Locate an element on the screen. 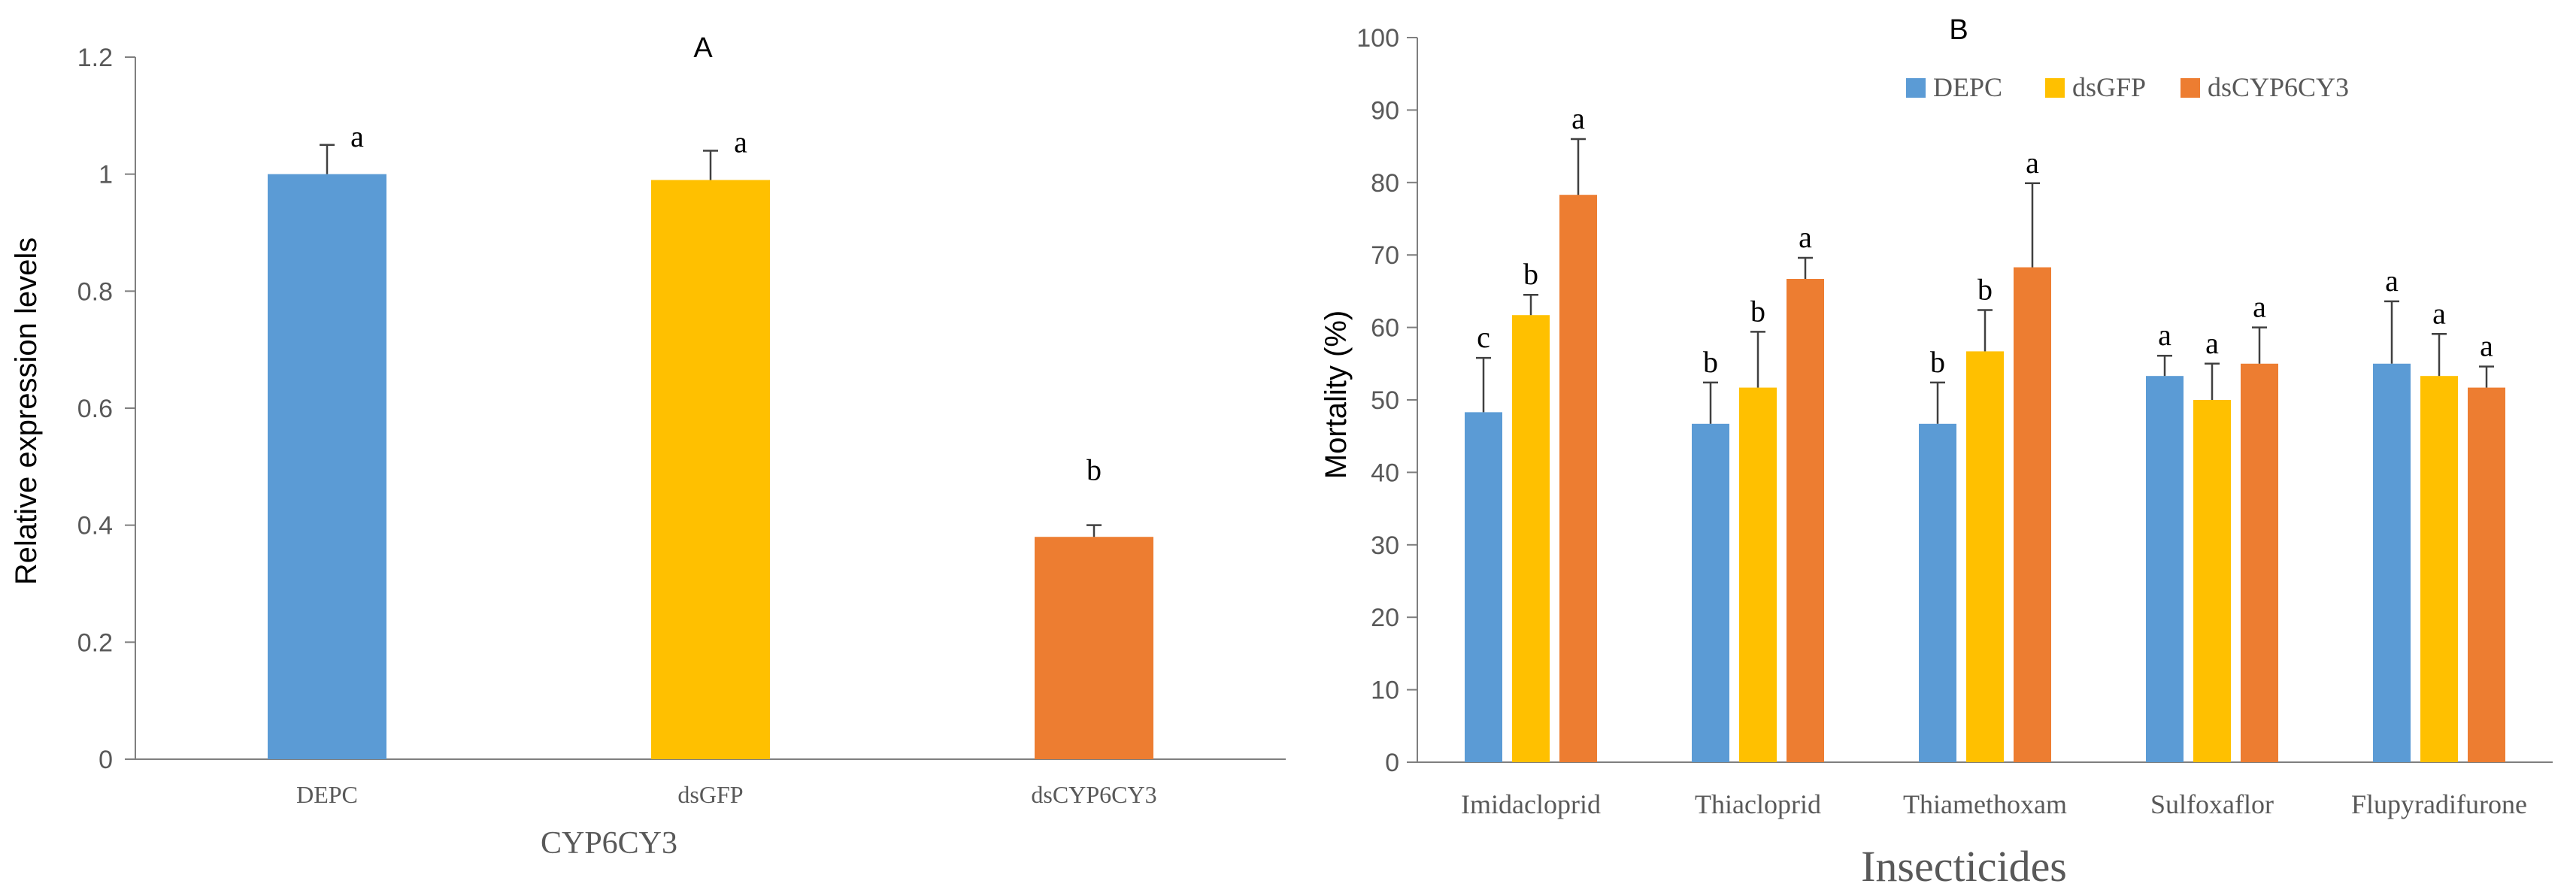 This screenshot has width=2576, height=896. y-tick-label: 30 is located at coordinates (1385, 545).